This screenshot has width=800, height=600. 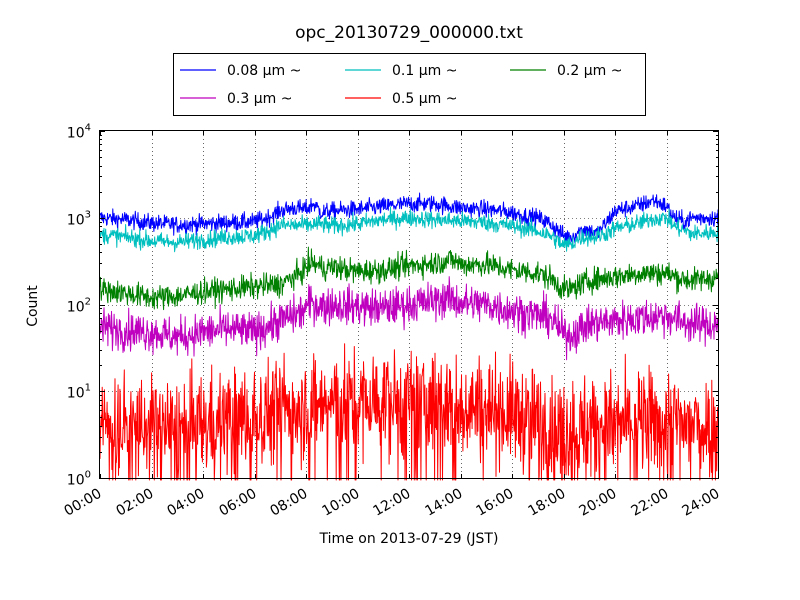 What do you see at coordinates (589, 71) in the screenshot?
I see `legend-label-2: 0.2 μm ~` at bounding box center [589, 71].